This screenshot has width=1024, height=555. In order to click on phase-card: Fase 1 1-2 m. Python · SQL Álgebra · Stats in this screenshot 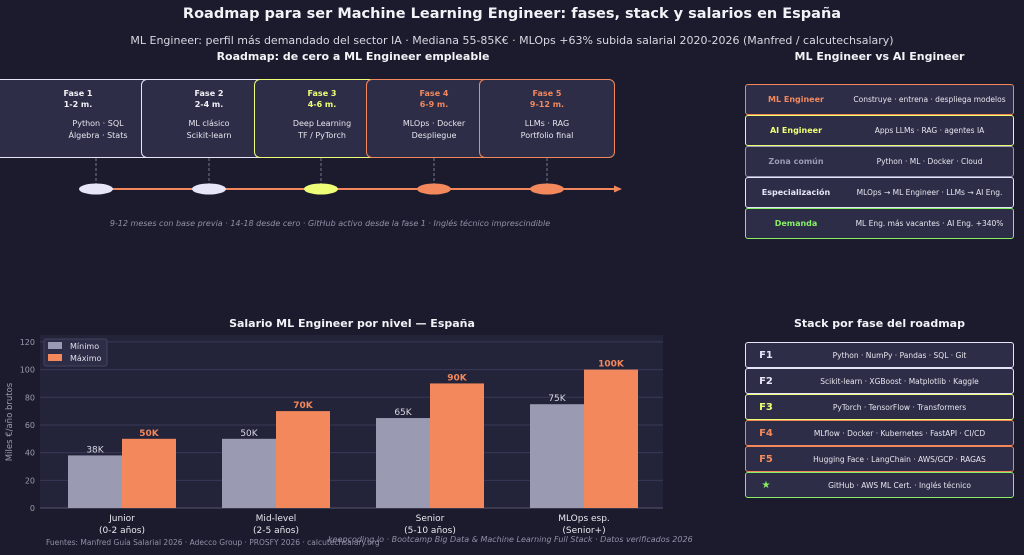, I will do `click(83, 118)`.